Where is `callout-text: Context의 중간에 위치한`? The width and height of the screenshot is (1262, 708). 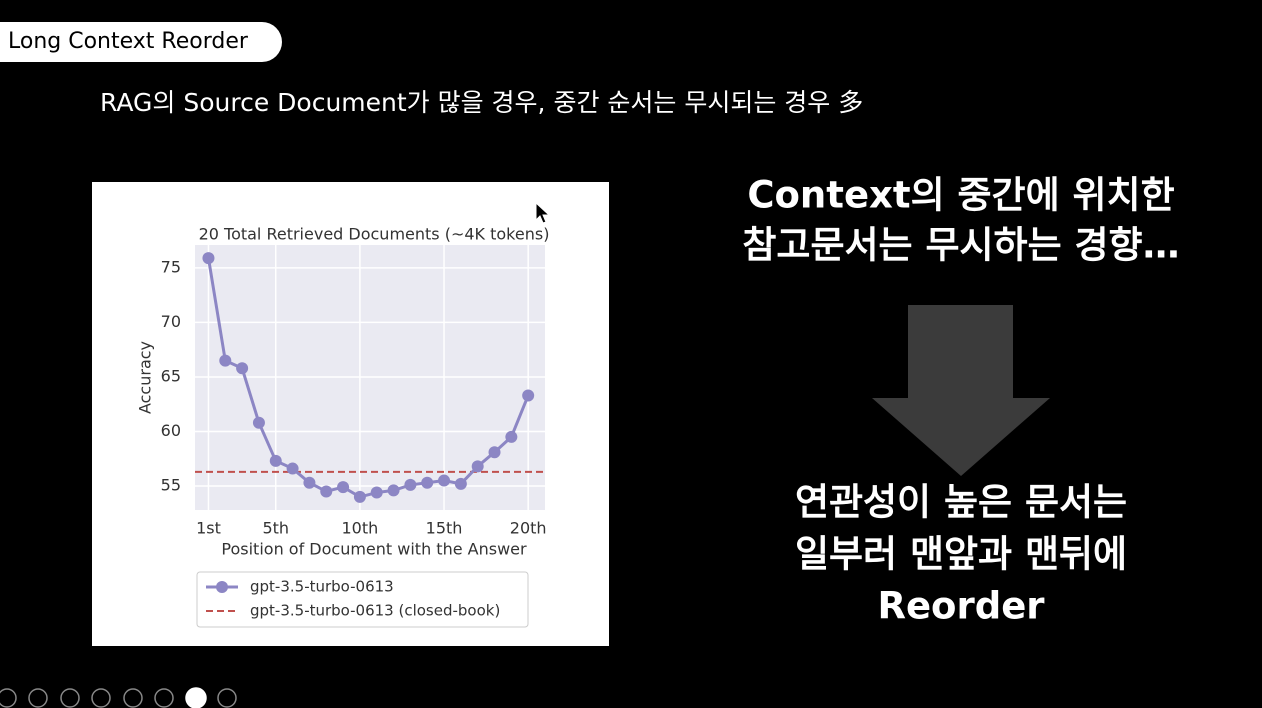
callout-text: Context의 중간에 위치한 is located at coordinates (960, 195).